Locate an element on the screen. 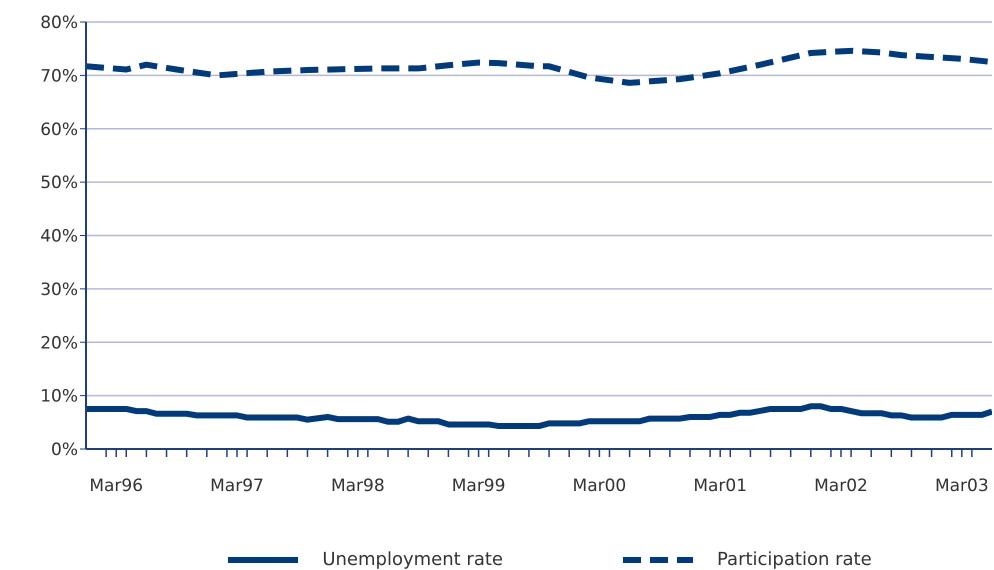  y-tick-label: 10% is located at coordinates (59, 396).